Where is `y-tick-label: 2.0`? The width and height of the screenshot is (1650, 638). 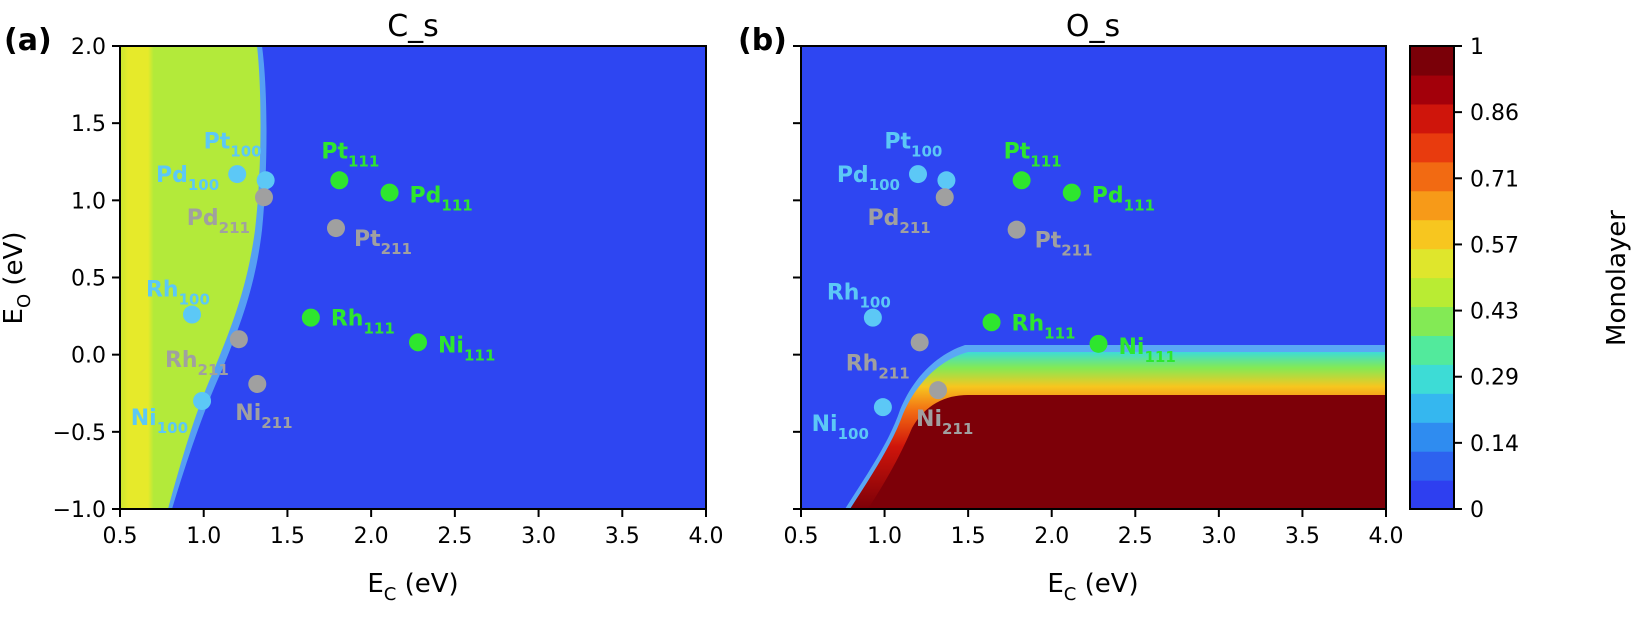 y-tick-label: 2.0 is located at coordinates (88, 47).